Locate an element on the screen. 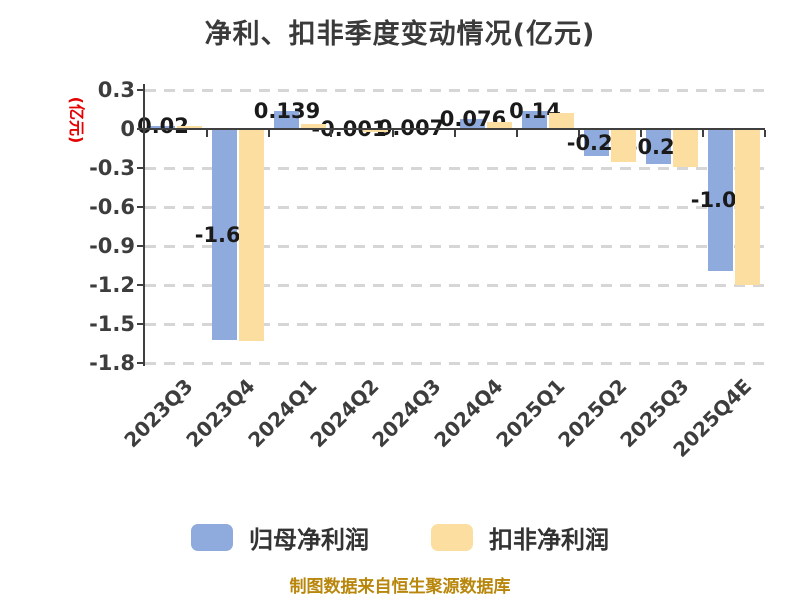 This screenshot has height=600, width=800. bar-orange-2024q4 is located at coordinates (499, 125).